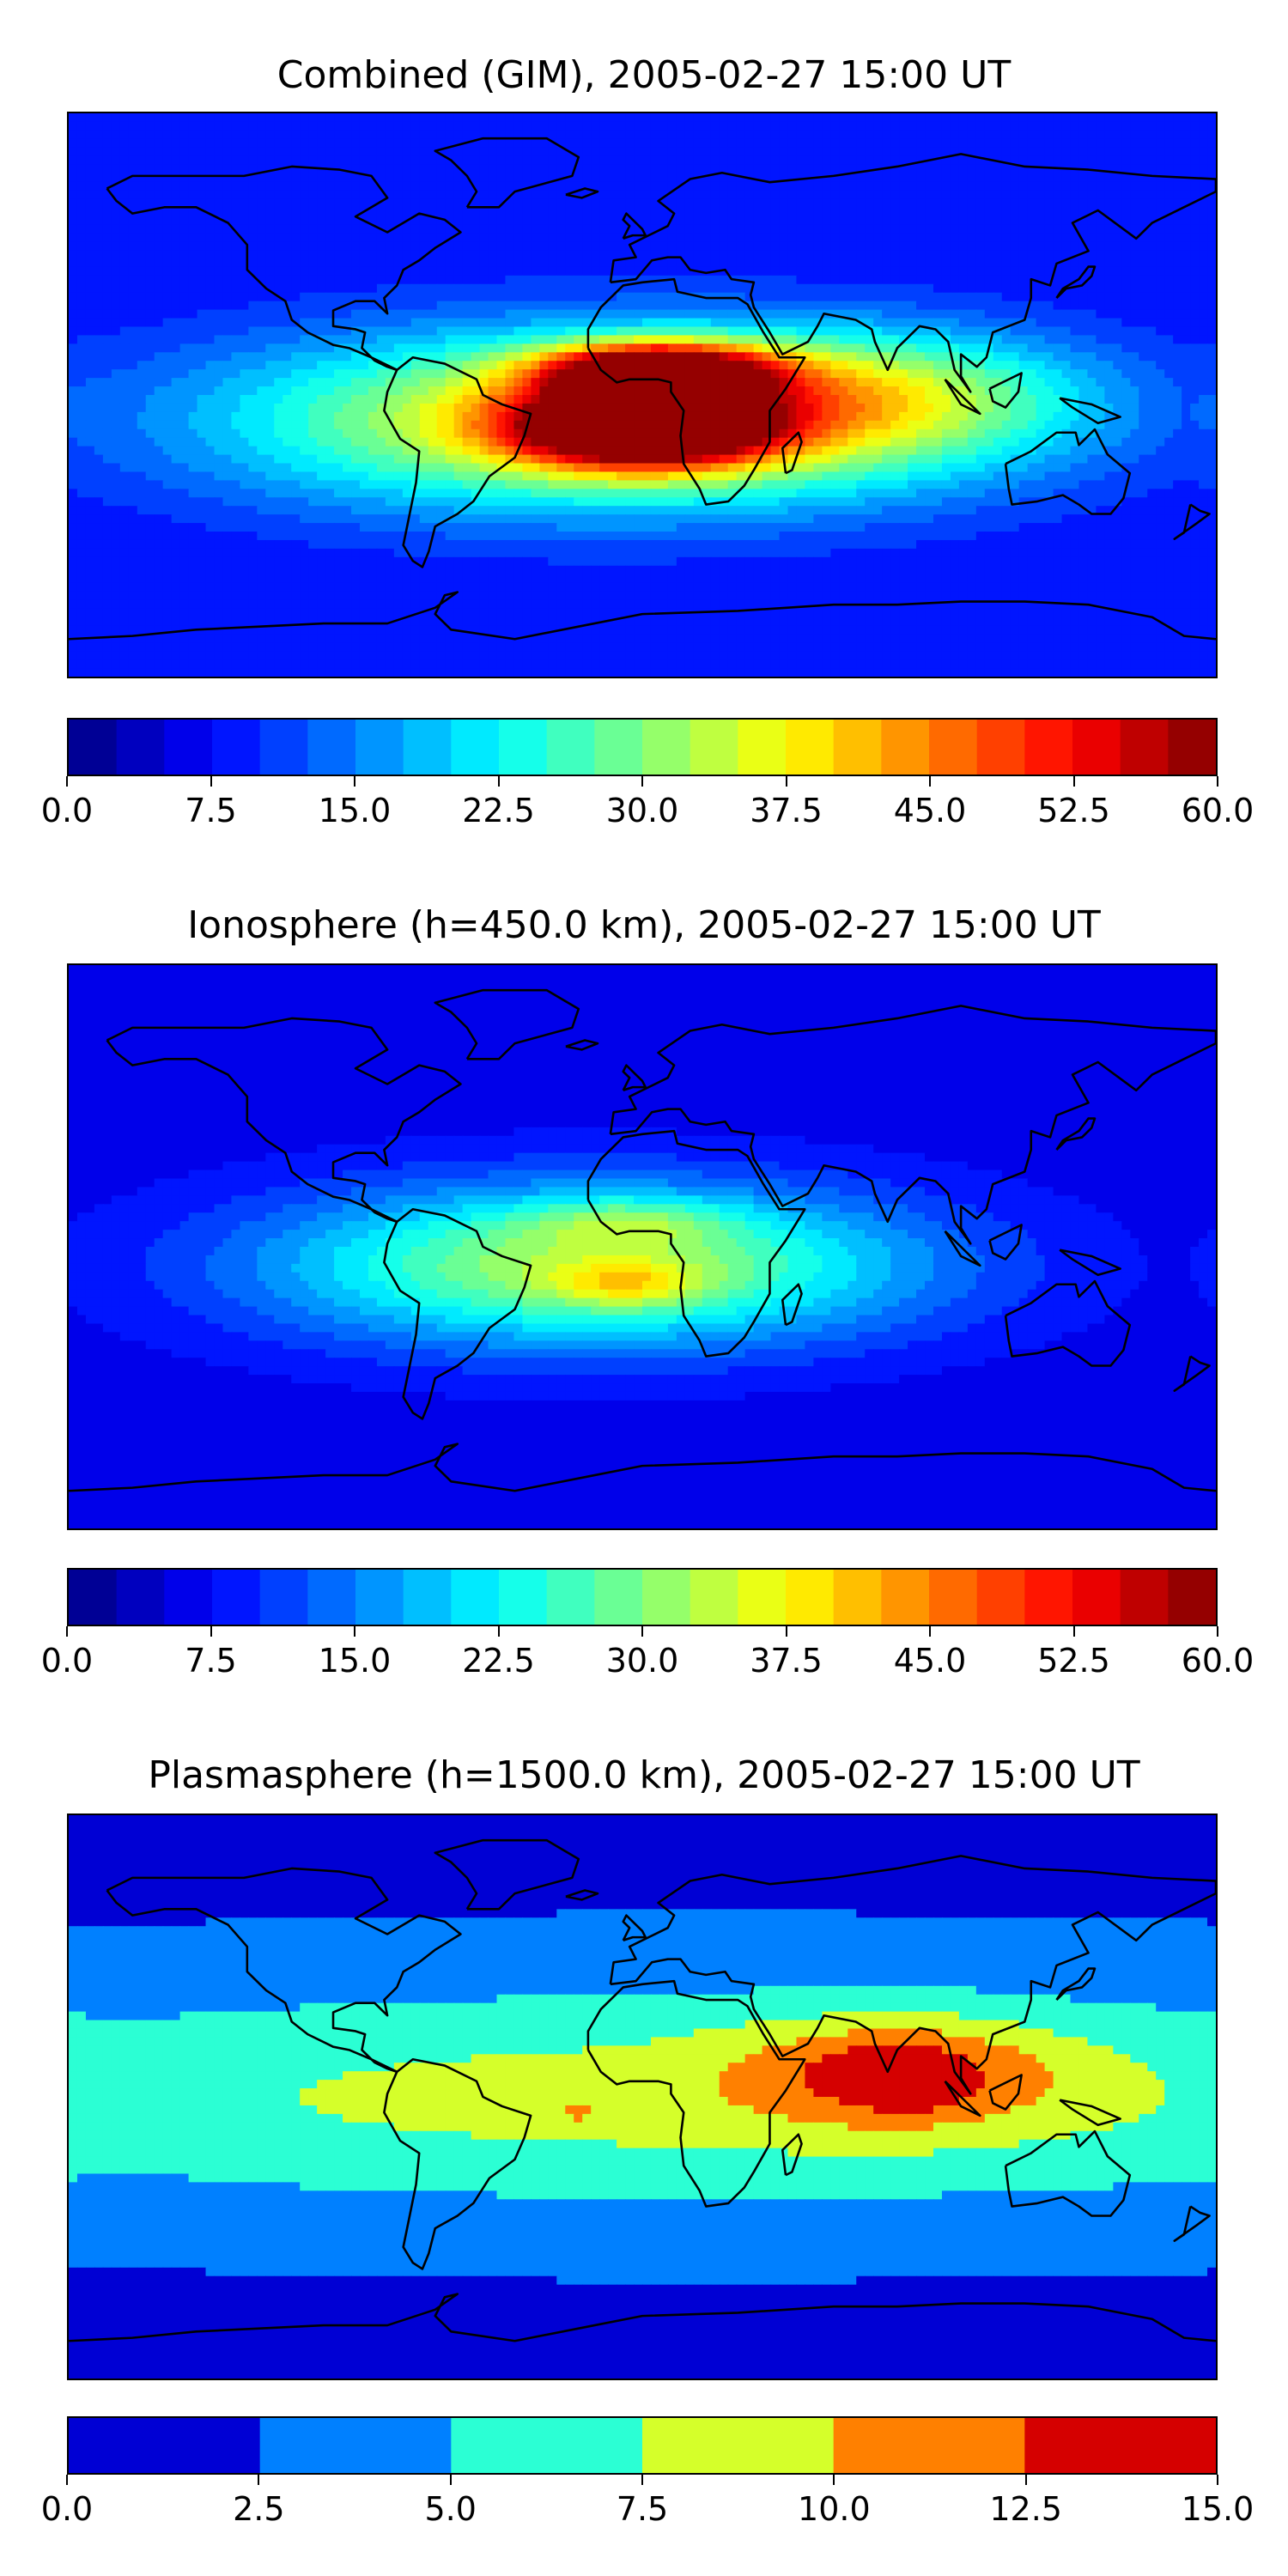 This screenshot has height=2576, width=1288. What do you see at coordinates (450, 2509) in the screenshot?
I see `colorbar-tick-label: 5.0` at bounding box center [450, 2509].